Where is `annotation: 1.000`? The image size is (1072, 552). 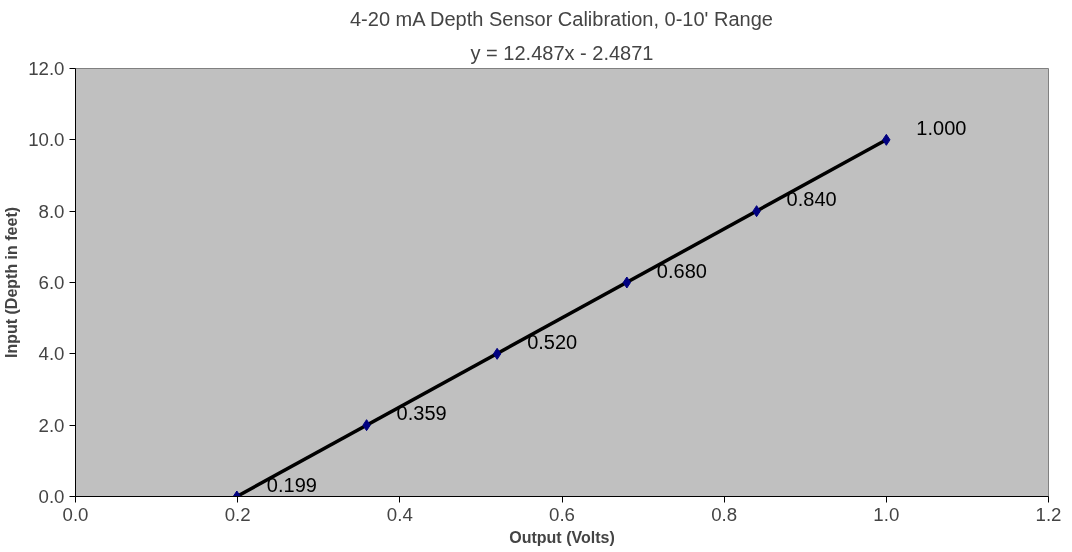
annotation: 1.000 is located at coordinates (941, 127).